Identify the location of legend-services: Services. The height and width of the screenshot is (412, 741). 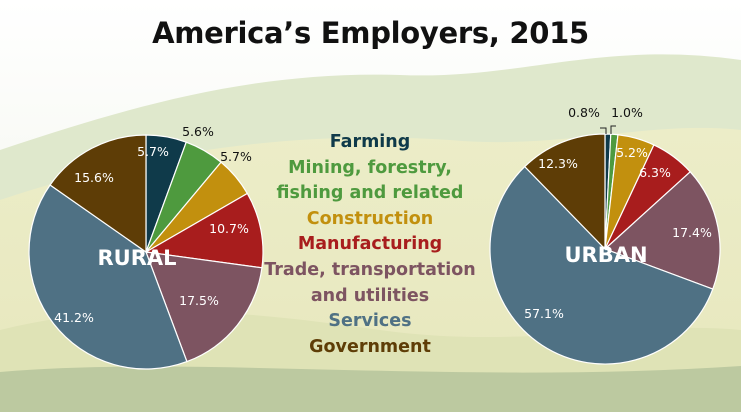
(370, 321).